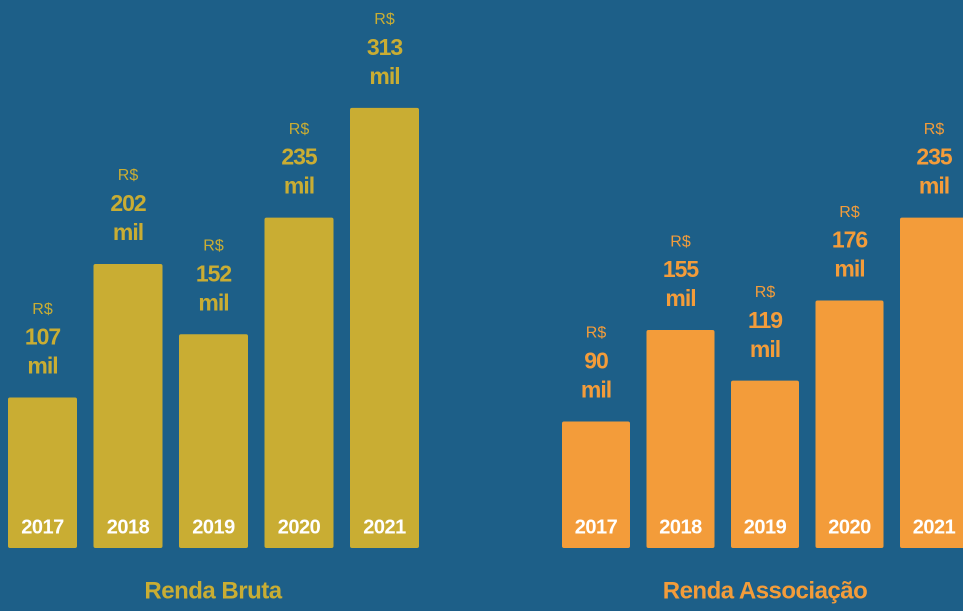 The width and height of the screenshot is (963, 611). What do you see at coordinates (385, 47) in the screenshot?
I see `value-label: 313` at bounding box center [385, 47].